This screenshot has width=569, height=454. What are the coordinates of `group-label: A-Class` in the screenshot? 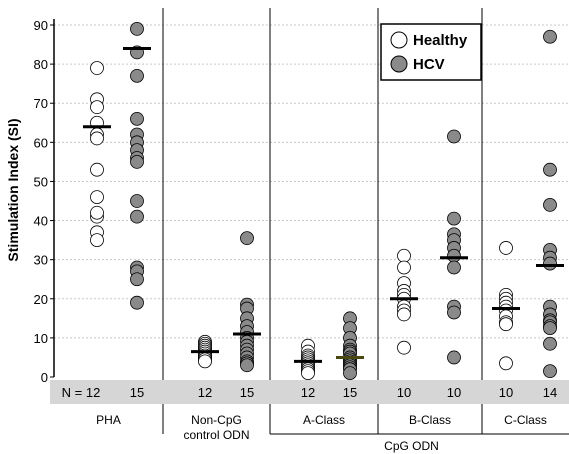 It's located at (324, 420).